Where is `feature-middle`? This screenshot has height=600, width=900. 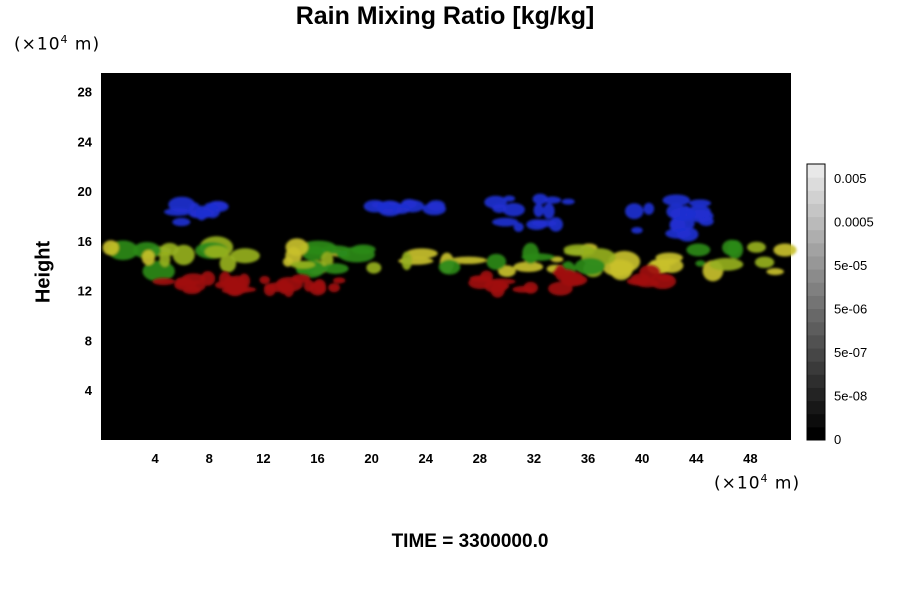
feature-middle is located at coordinates (449, 259).